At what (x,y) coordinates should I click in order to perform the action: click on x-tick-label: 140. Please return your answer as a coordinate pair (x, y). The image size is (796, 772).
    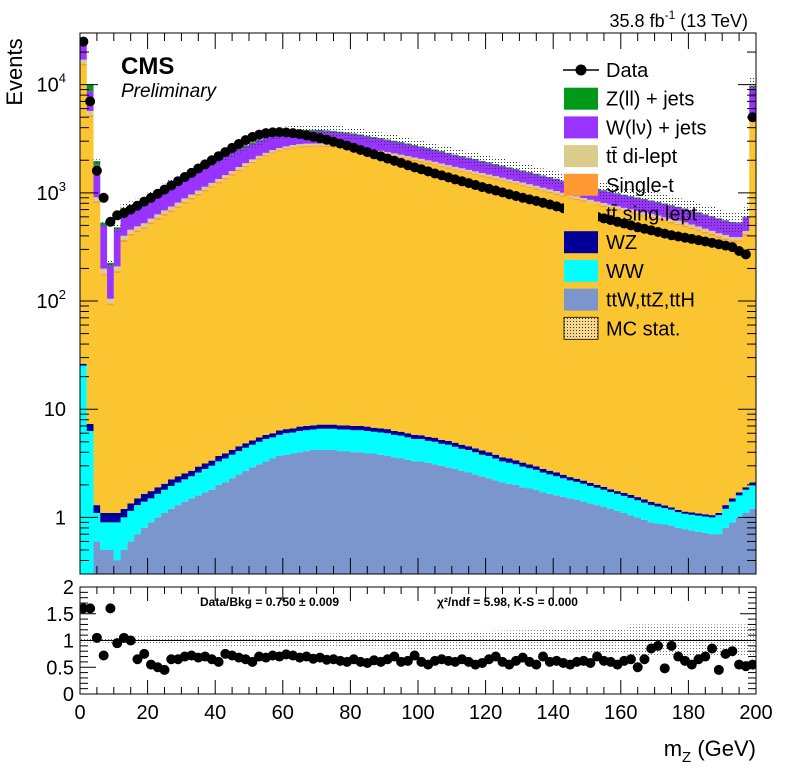
    Looking at the image, I should click on (553, 713).